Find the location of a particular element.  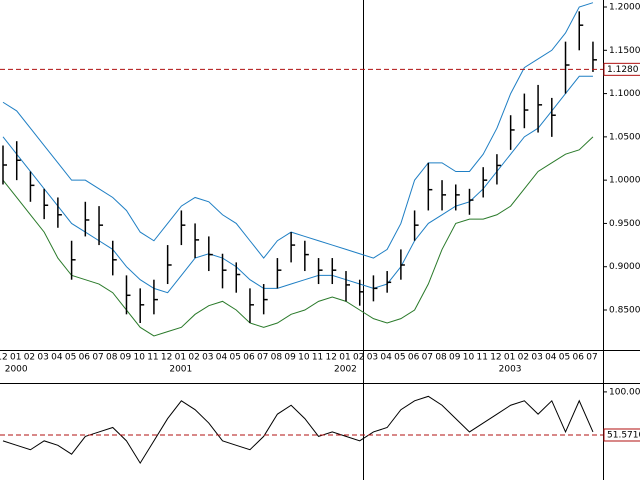

y-tick-label: 0.8500 is located at coordinates (624, 311).